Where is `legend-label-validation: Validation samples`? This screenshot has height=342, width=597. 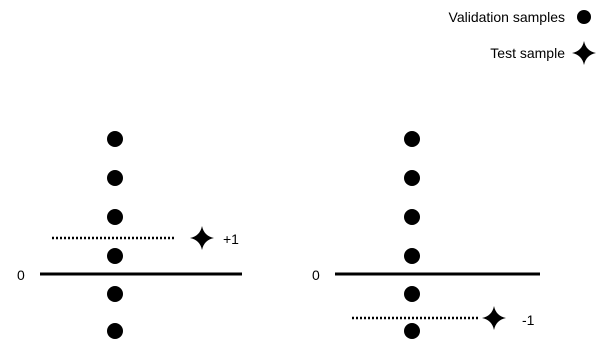
legend-label-validation: Validation samples is located at coordinates (507, 17).